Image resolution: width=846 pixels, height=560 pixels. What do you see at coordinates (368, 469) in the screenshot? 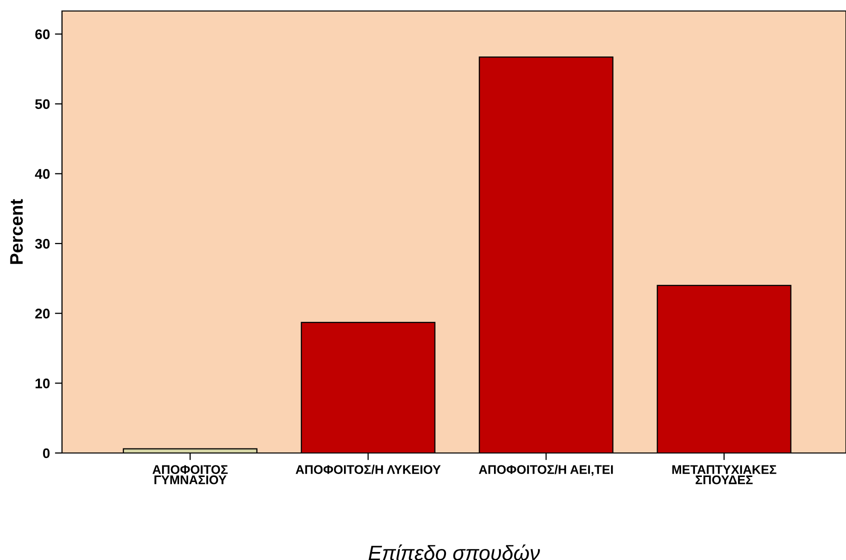
I see `x-tick-label: ΑΠΟΦΟΙΤΟΣ/Η ΛΥΚΕΙΟΥ` at bounding box center [368, 469].